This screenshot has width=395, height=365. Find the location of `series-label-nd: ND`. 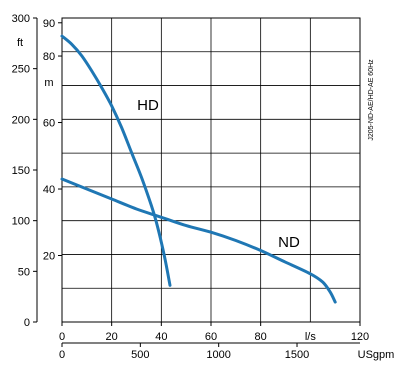

series-label-nd: ND is located at coordinates (289, 242).